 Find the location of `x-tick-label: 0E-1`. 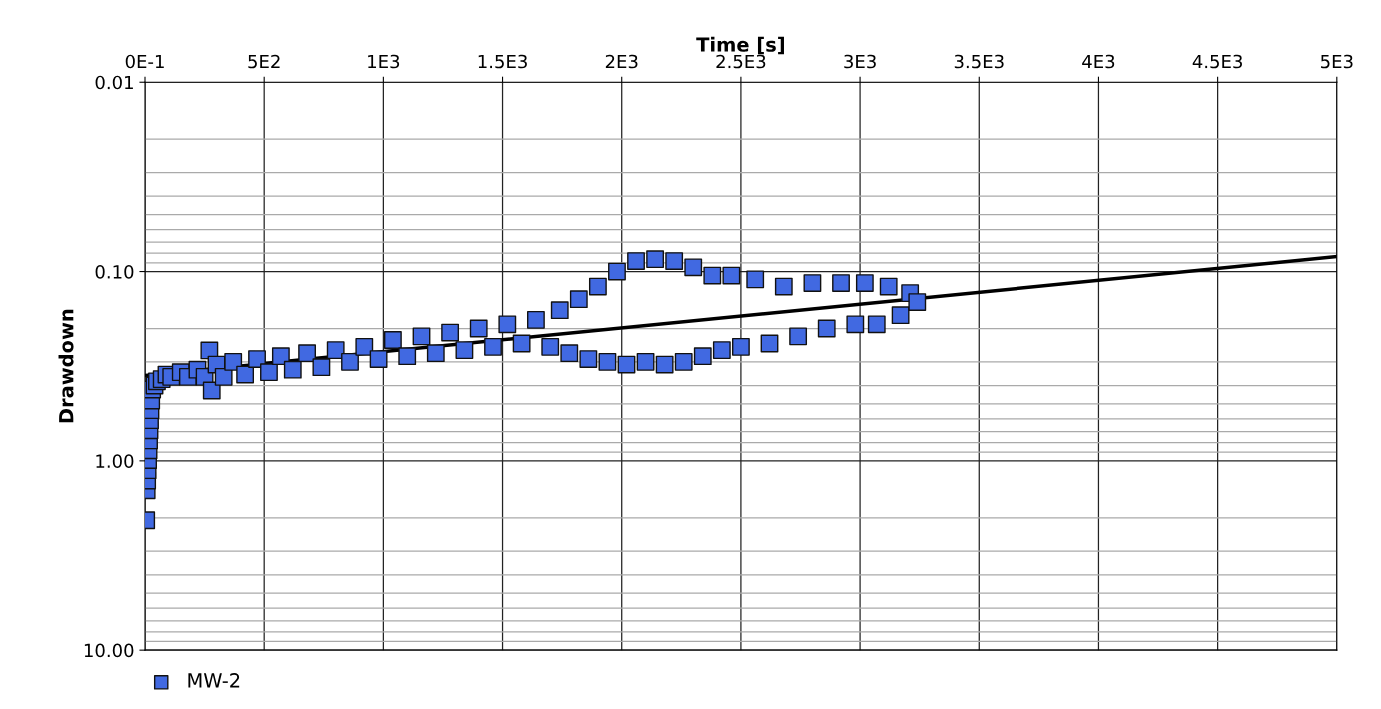

x-tick-label: 0E-1 is located at coordinates (144, 61).